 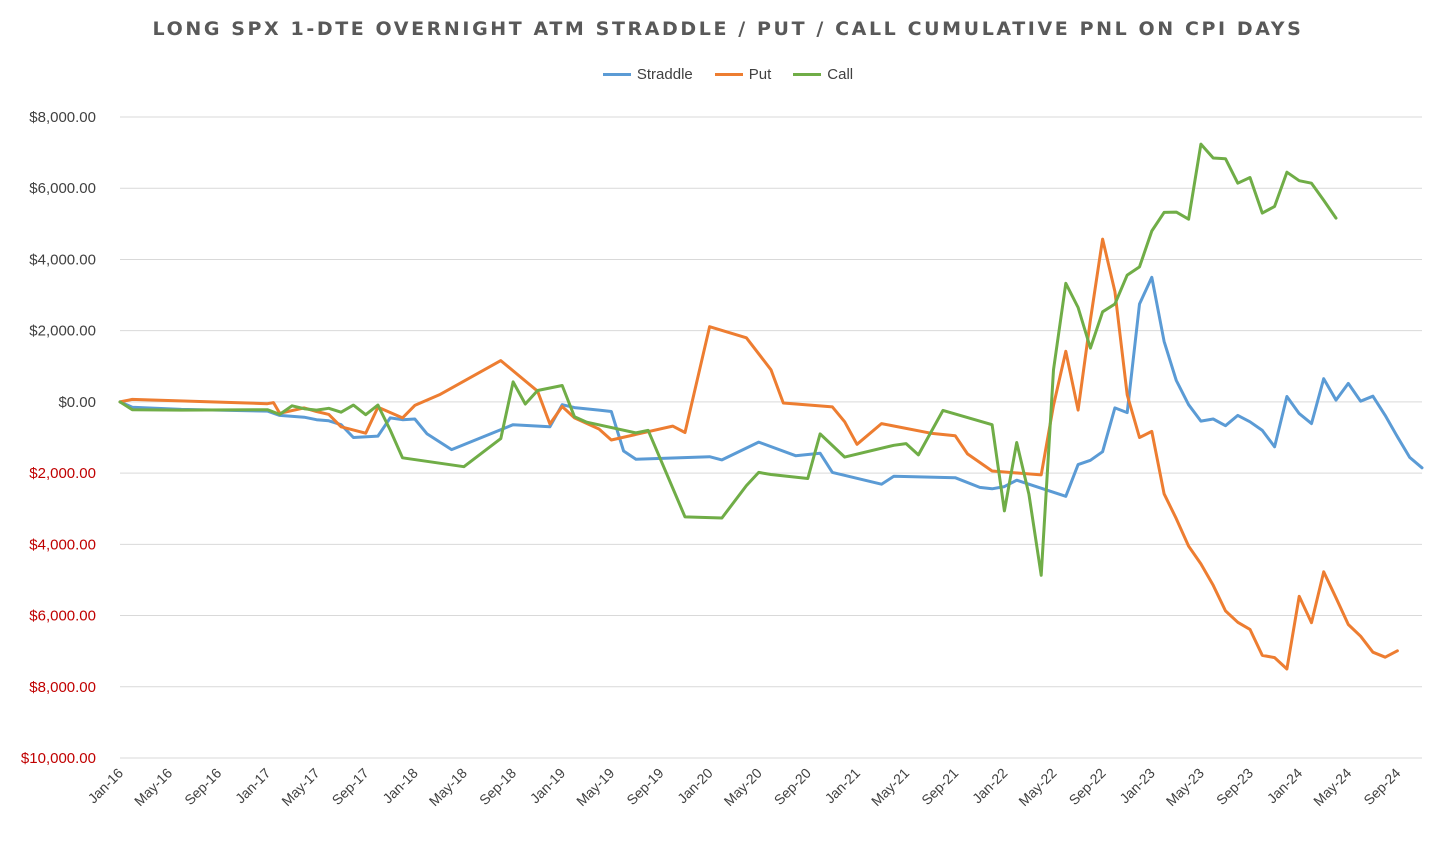 What do you see at coordinates (1332, 787) in the screenshot?
I see `x-tick-label: May-24` at bounding box center [1332, 787].